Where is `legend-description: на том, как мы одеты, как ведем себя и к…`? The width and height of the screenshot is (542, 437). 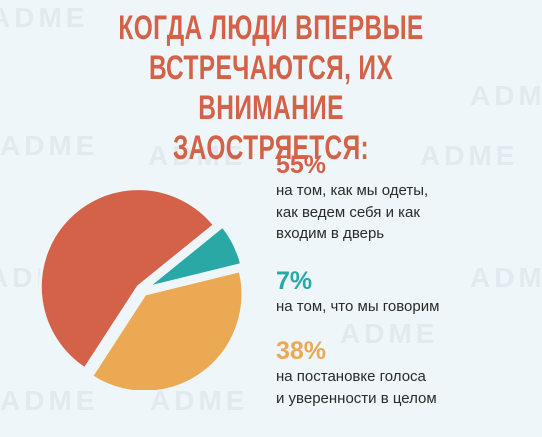 legend-description: на том, как мы одеты, как ведем себя и к… is located at coordinates (352, 212).